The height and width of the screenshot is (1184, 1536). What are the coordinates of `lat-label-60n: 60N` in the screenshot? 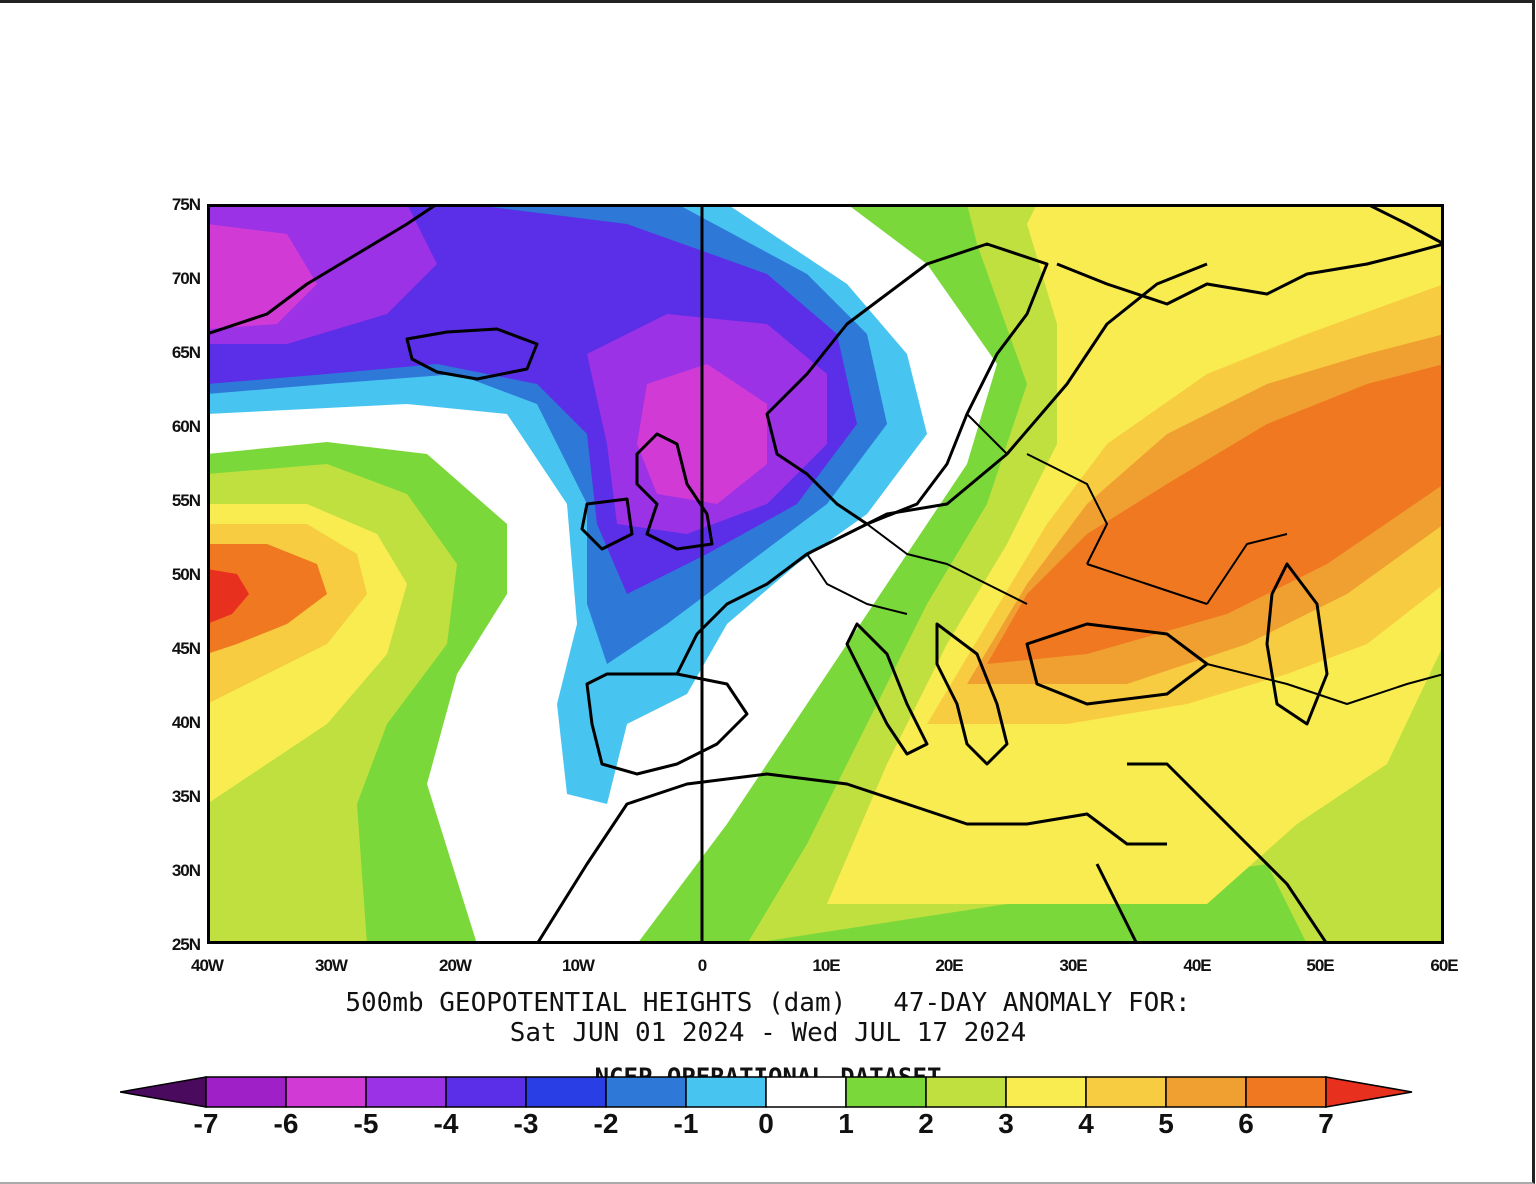 It's located at (186, 426).